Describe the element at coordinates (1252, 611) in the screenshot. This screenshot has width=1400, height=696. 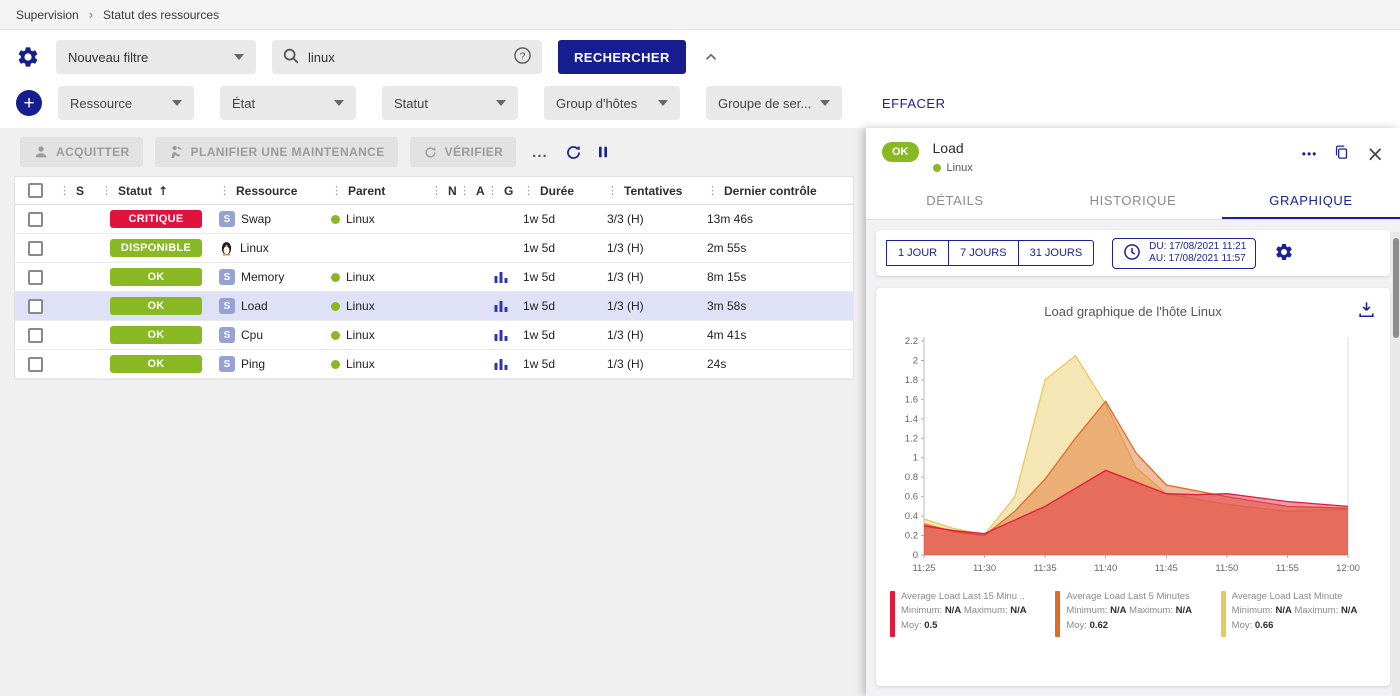
I see `legend-min-label: Minimum:` at that location.